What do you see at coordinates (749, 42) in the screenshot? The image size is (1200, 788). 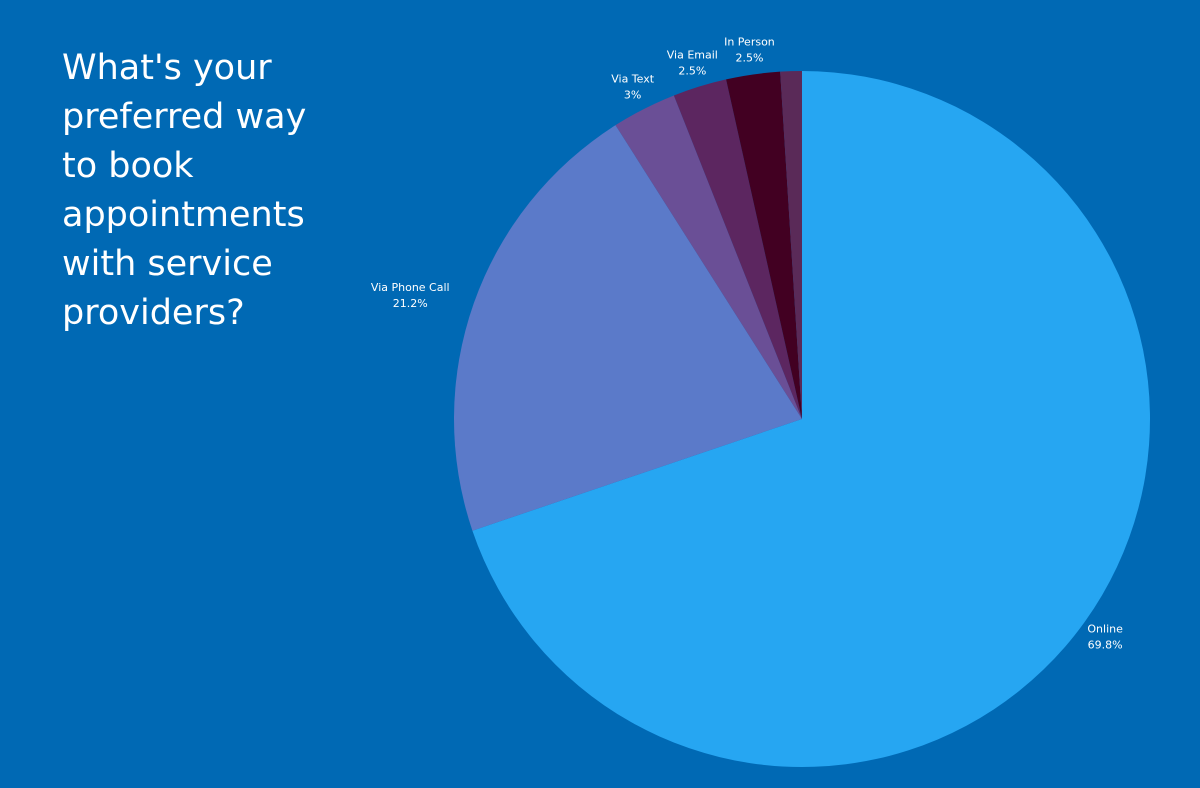 I see `slice-label: In Person` at bounding box center [749, 42].